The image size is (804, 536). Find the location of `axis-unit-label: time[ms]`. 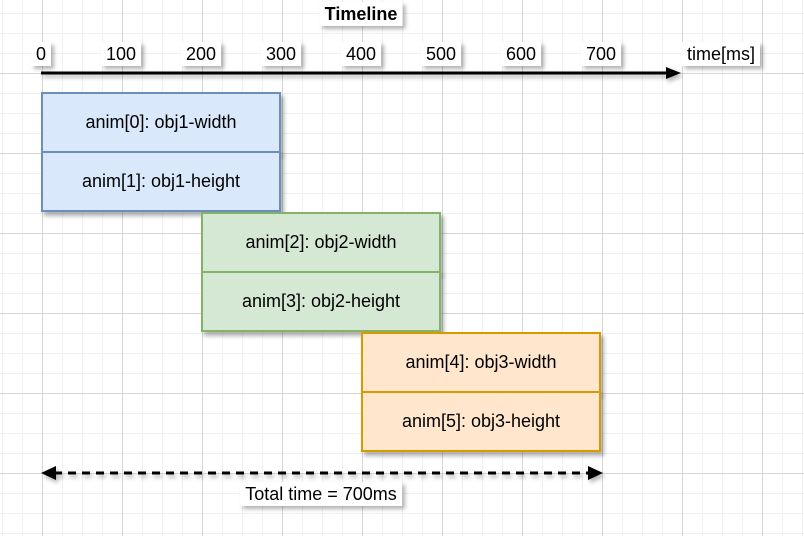

axis-unit-label: time[ms] is located at coordinates (721, 54).